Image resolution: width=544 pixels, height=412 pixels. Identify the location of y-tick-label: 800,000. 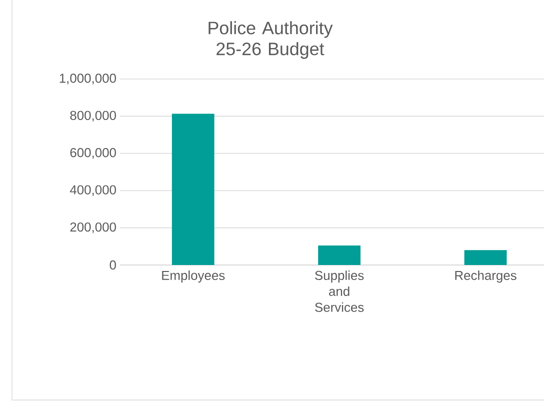
(93, 116).